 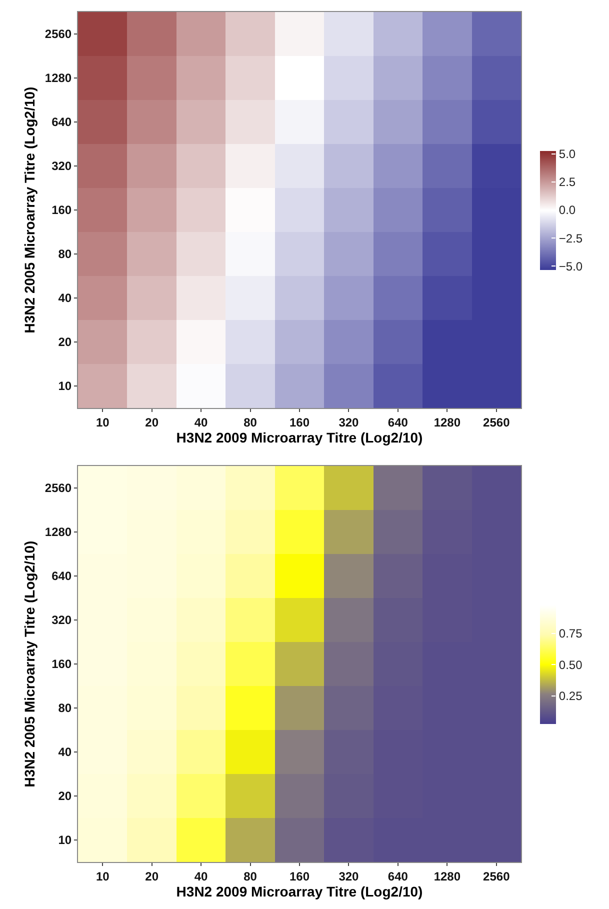 What do you see at coordinates (570, 696) in the screenshot?
I see `color-bar-label: 0.25` at bounding box center [570, 696].